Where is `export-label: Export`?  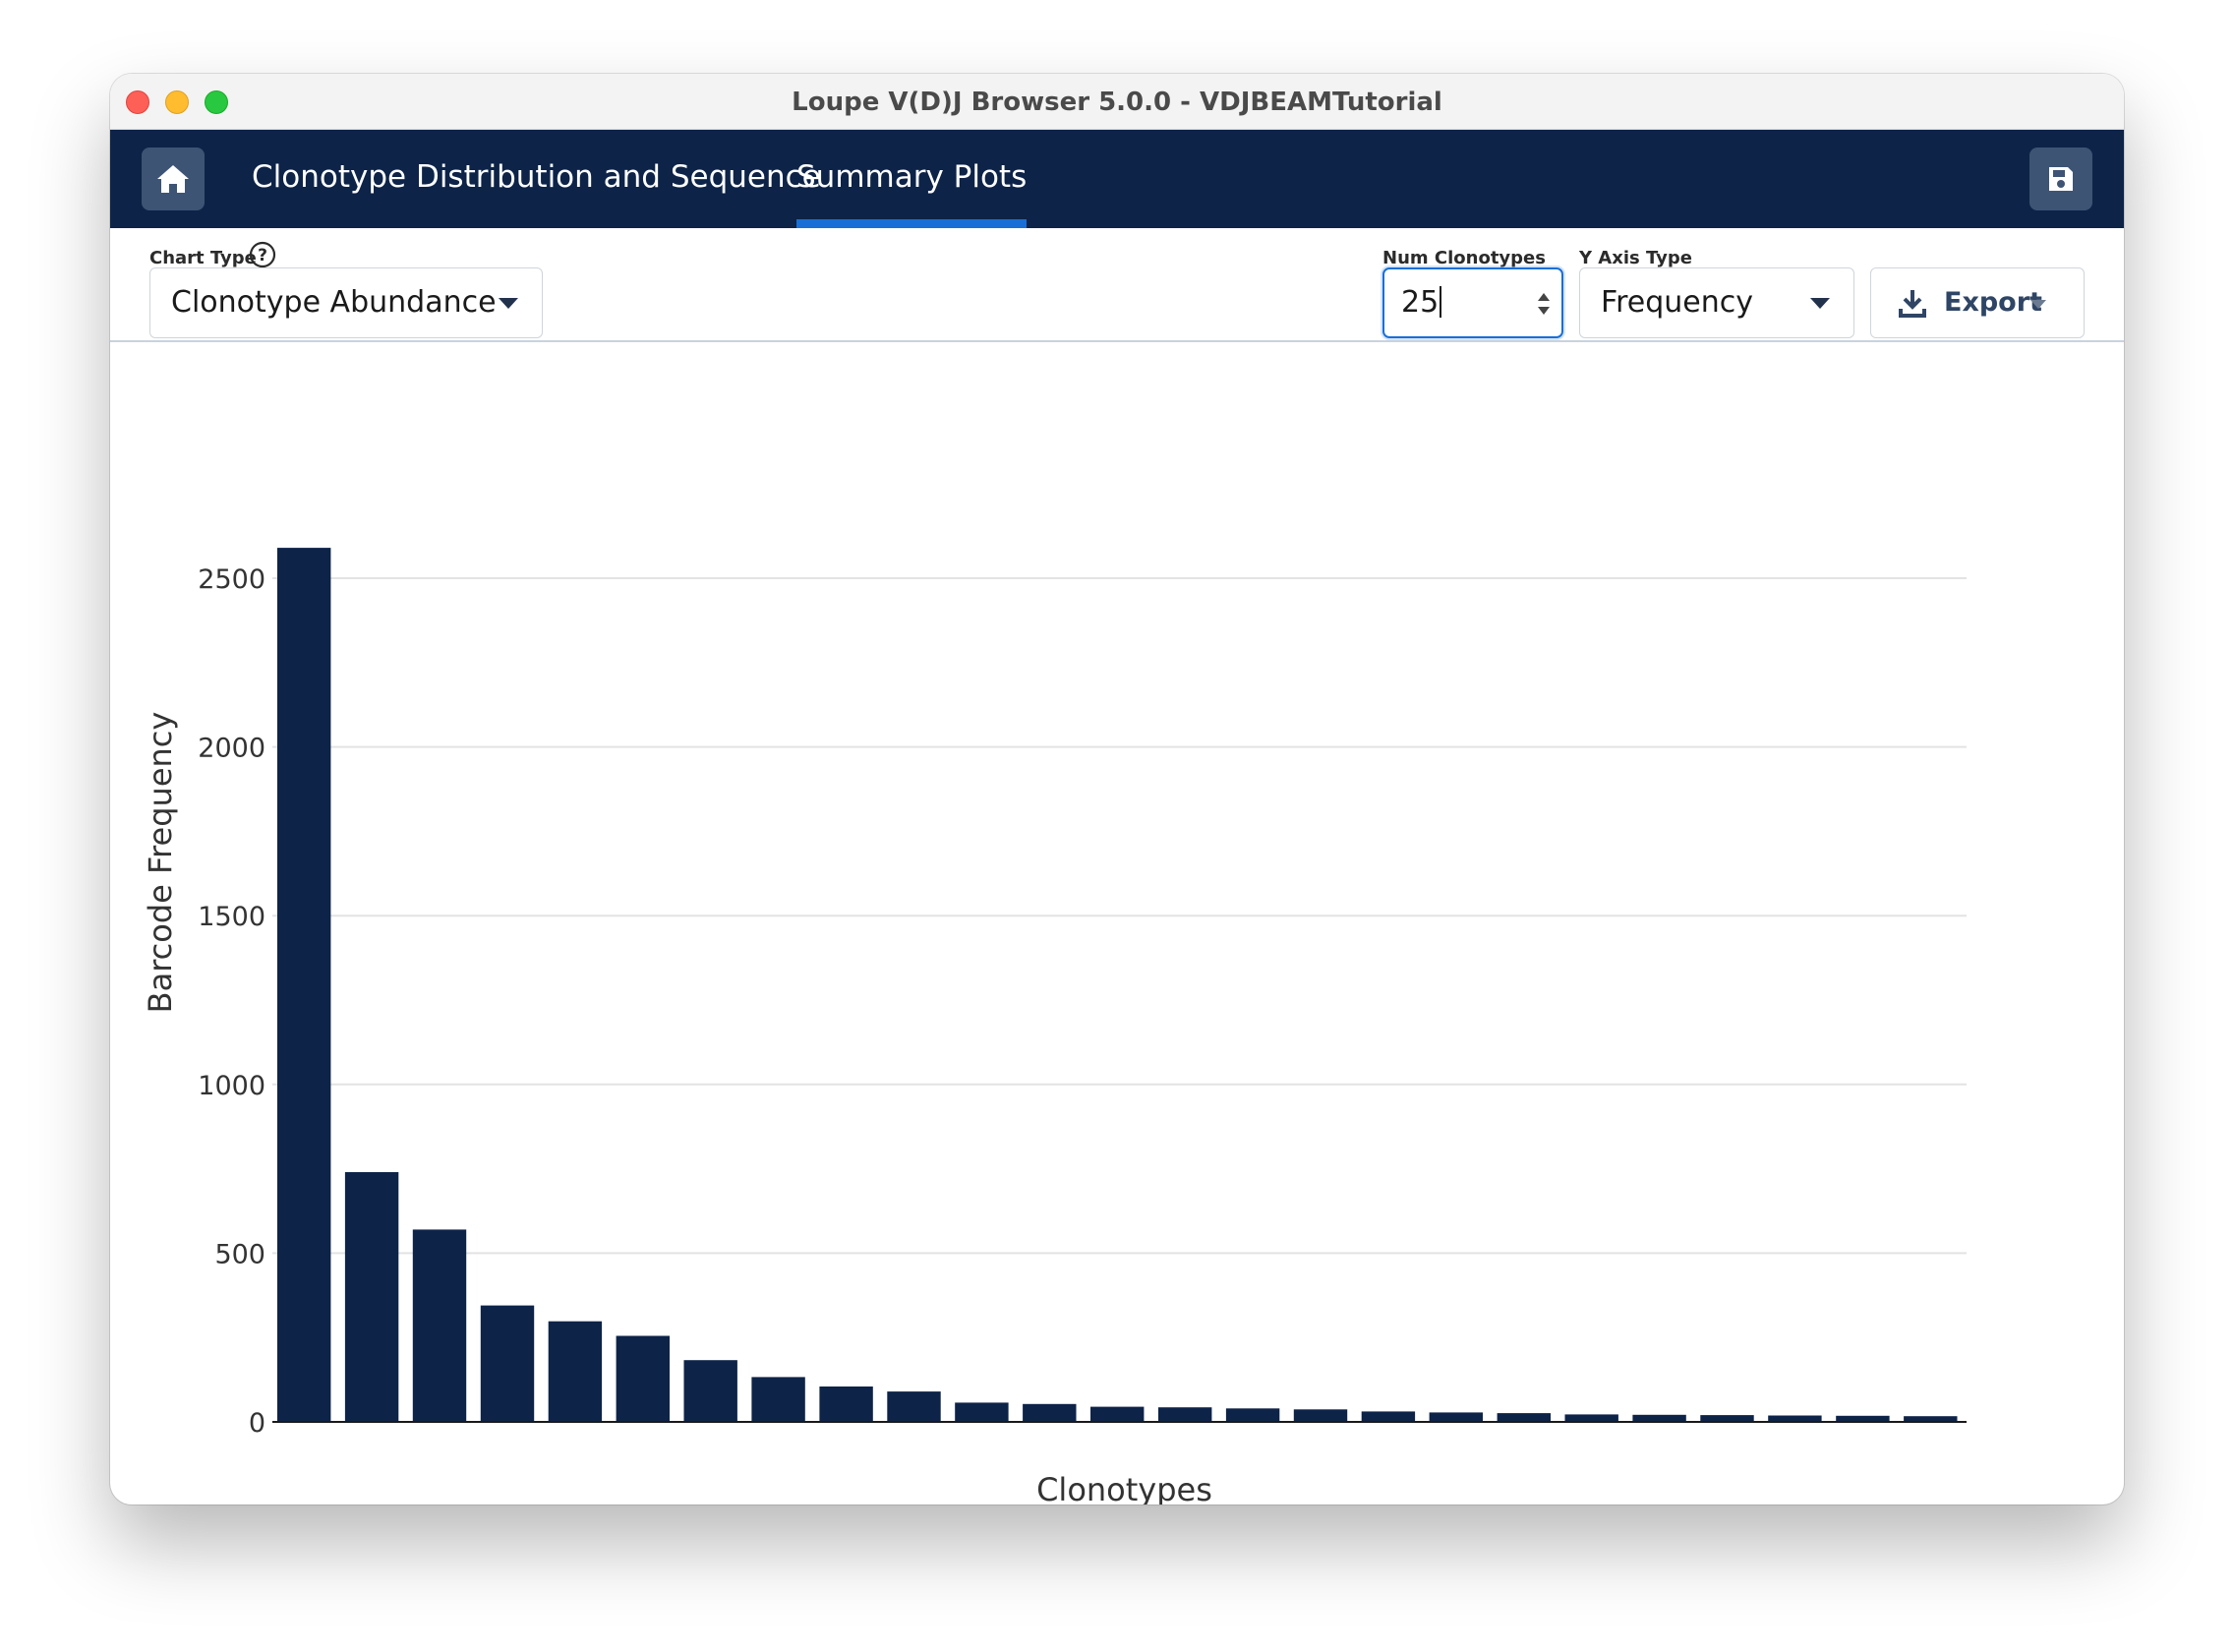 export-label: Export is located at coordinates (1993, 302).